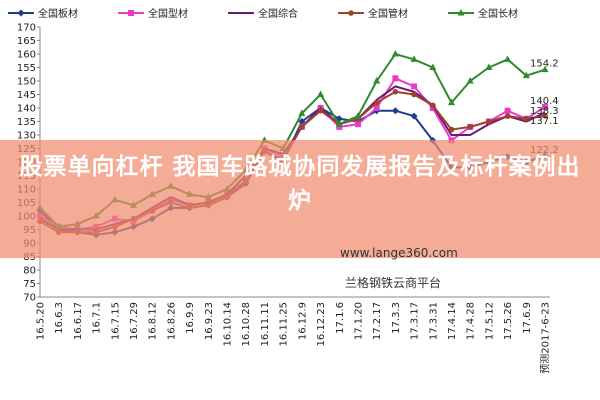 This screenshot has width=600, height=400. I want to click on x-tick-label: 16.11.25, so click(284, 324).